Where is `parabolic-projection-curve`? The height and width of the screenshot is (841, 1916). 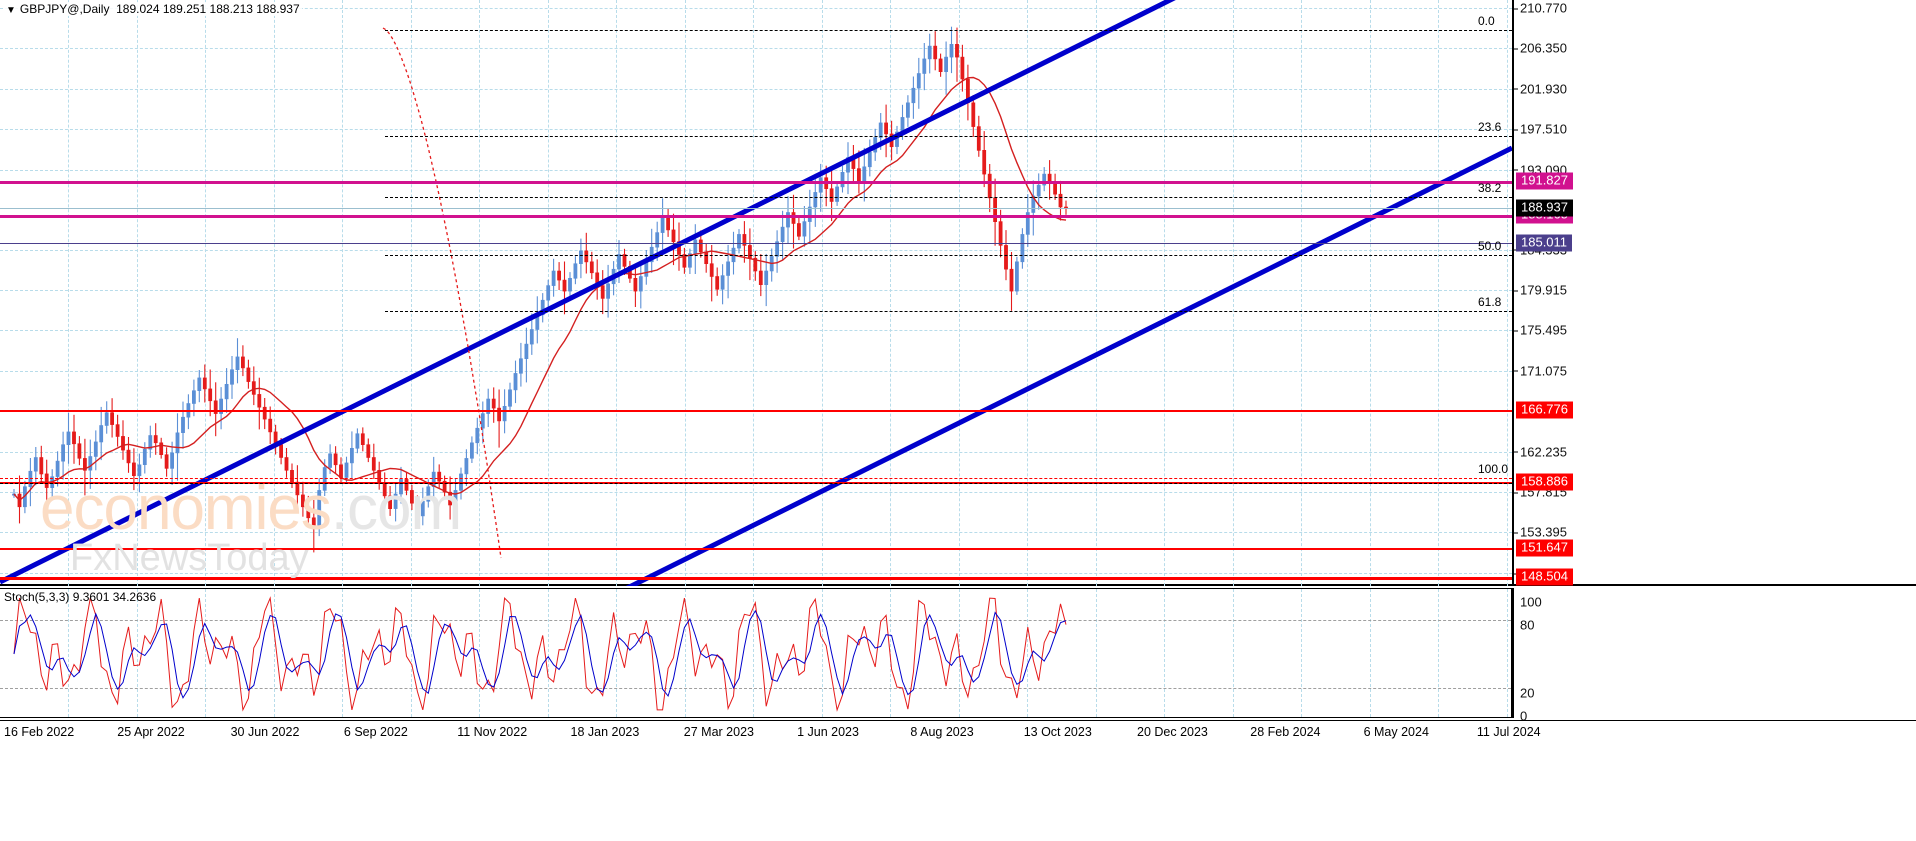
parabolic-projection-curve is located at coordinates (442, 293).